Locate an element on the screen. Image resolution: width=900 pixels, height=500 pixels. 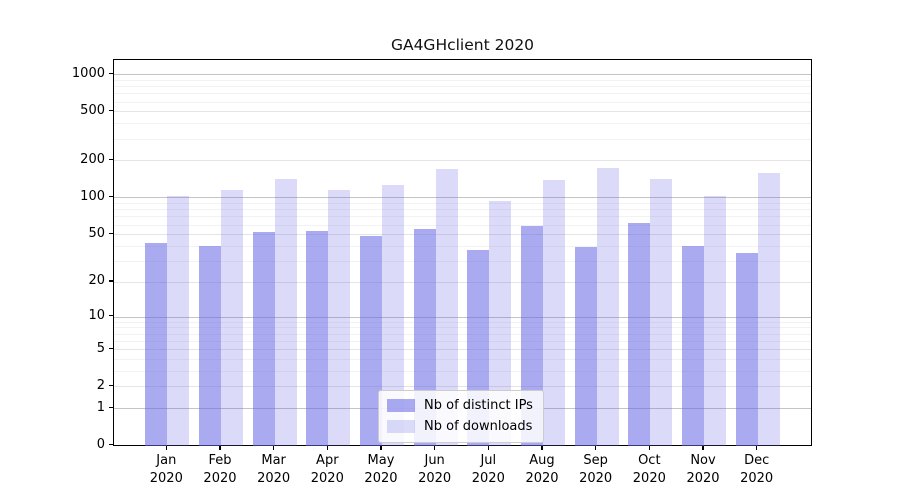
y-tick-label: 0 is located at coordinates (100, 444).